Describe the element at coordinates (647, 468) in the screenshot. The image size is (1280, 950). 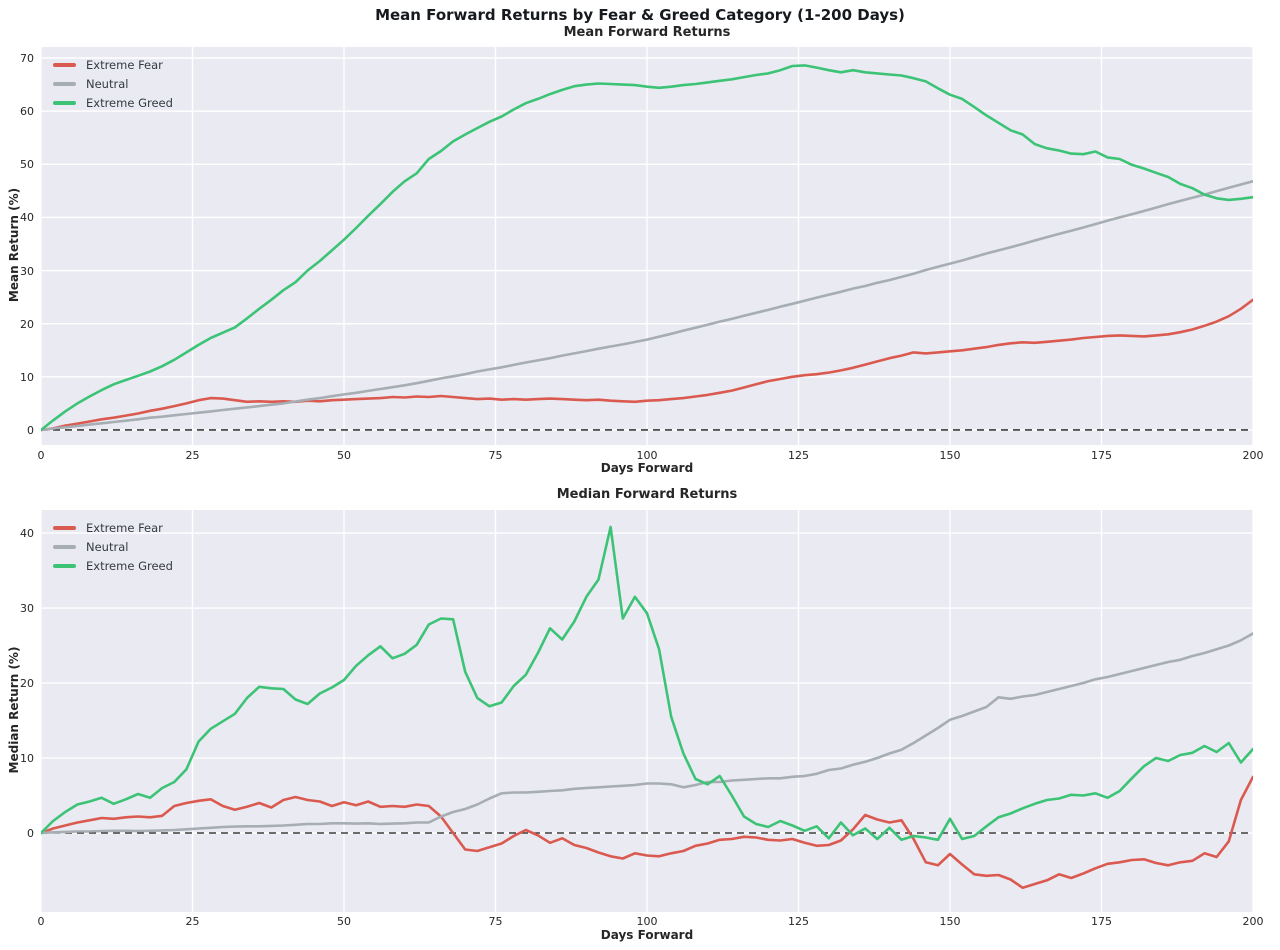
I see `x-axis-label-mean: Days Forward` at that location.